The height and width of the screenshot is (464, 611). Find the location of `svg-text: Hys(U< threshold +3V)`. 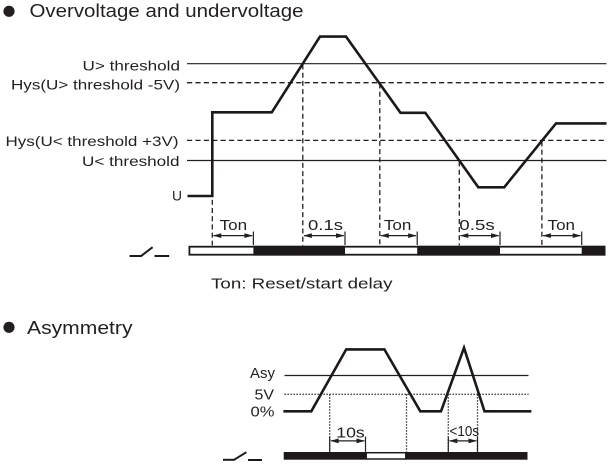

svg-text: Hys(U< threshold +3V) is located at coordinates (92, 141).